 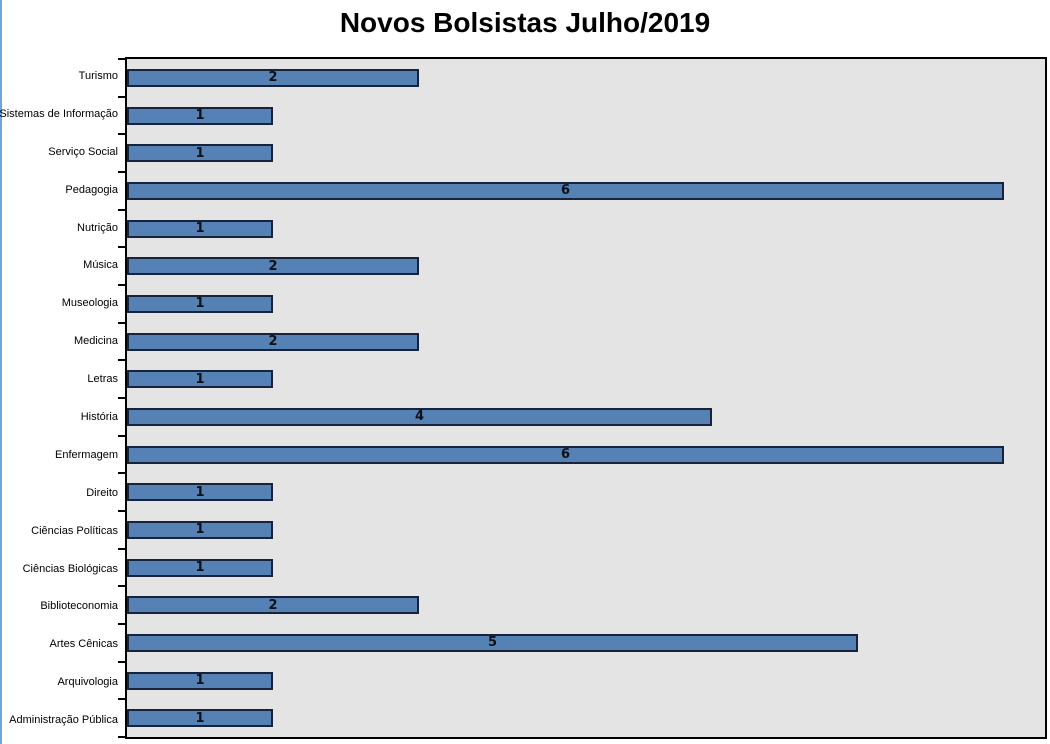 I want to click on category-label: Arquivologia, so click(x=87, y=682).